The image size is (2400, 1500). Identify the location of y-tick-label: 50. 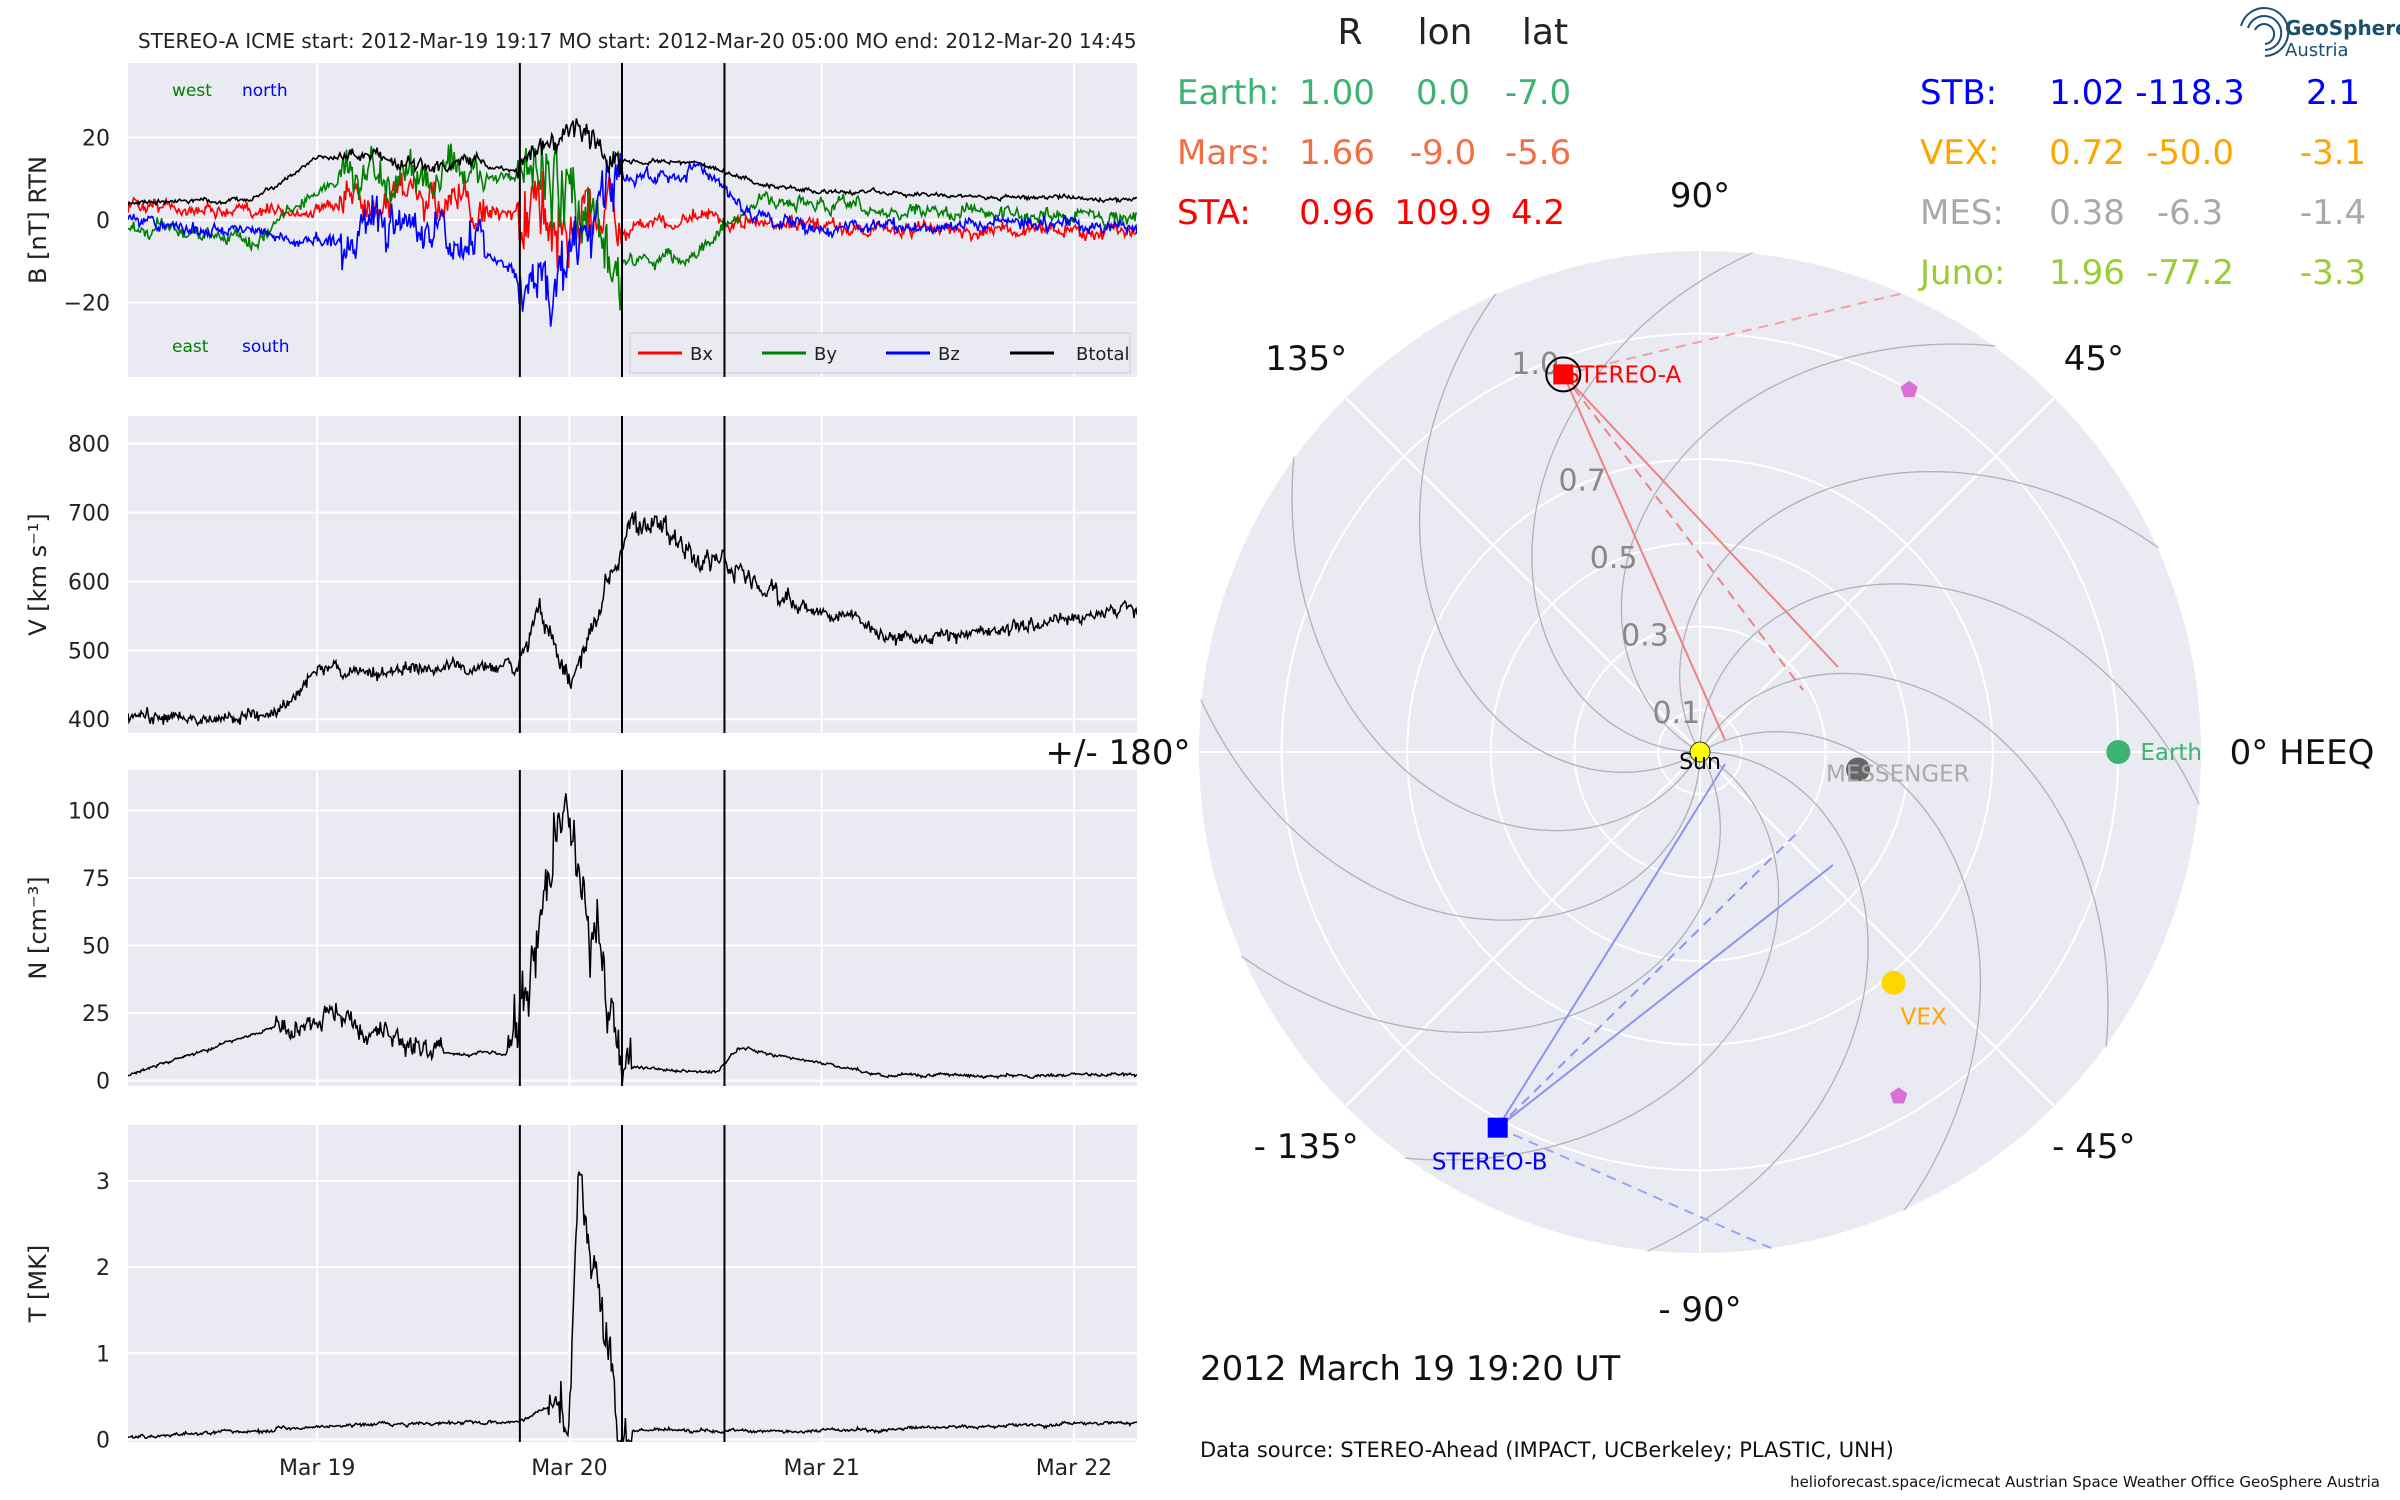
(96, 947).